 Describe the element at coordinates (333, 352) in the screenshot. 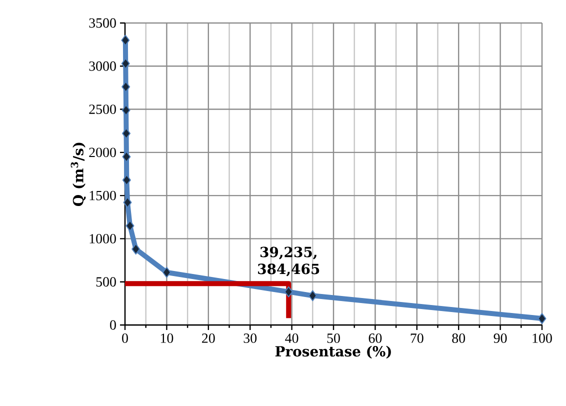

I see `x-axis-title: Prosentase (%)` at that location.